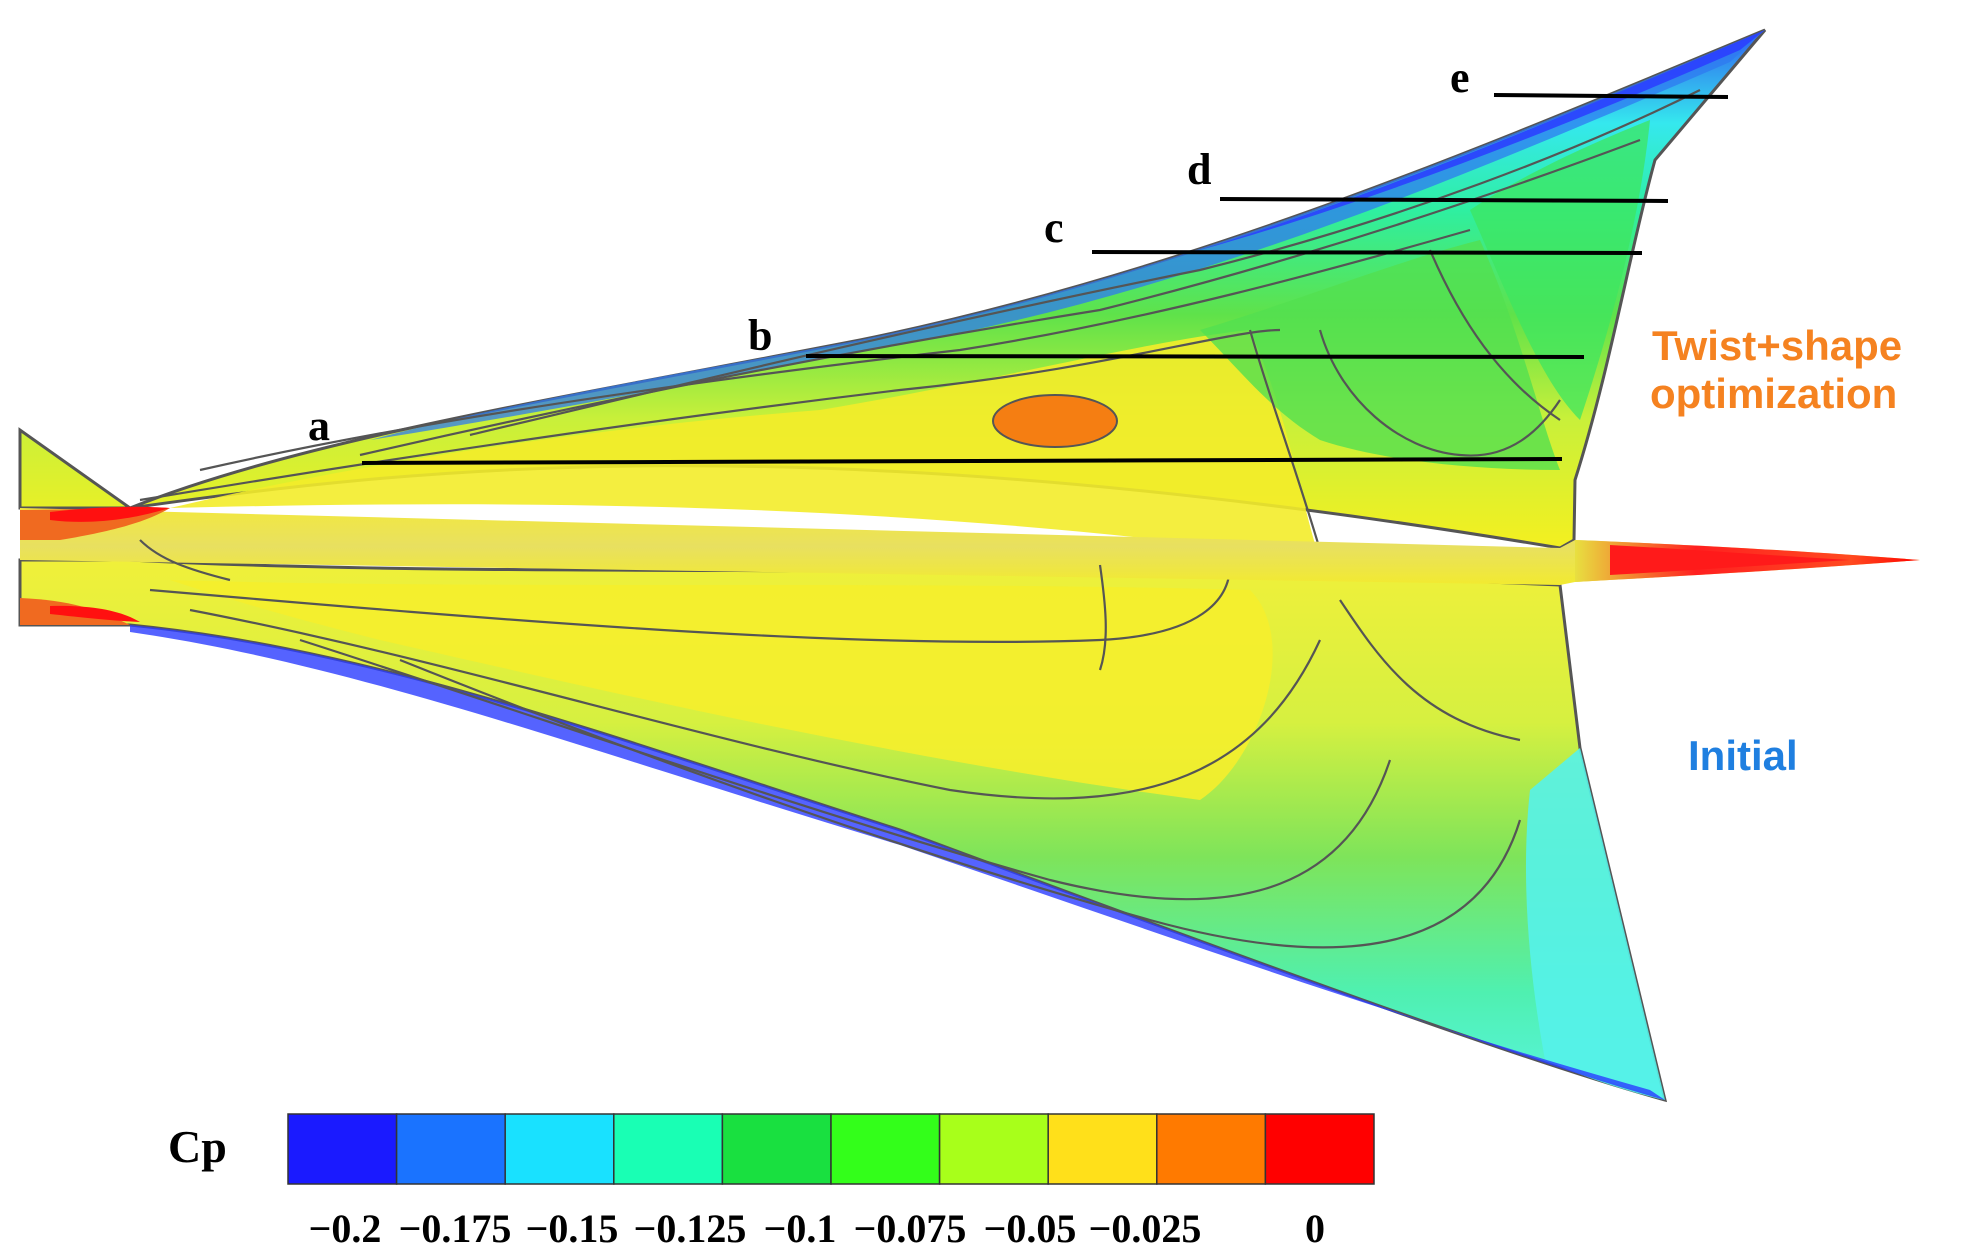 This screenshot has height=1258, width=1963. I want to click on colorbar-title: Cp, so click(197, 1146).